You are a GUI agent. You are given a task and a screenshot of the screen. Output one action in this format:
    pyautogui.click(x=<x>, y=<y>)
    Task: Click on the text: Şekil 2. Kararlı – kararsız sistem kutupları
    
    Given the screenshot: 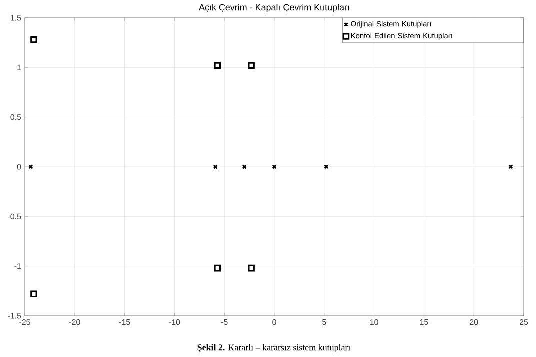 What is the action you would take?
    pyautogui.click(x=274, y=348)
    